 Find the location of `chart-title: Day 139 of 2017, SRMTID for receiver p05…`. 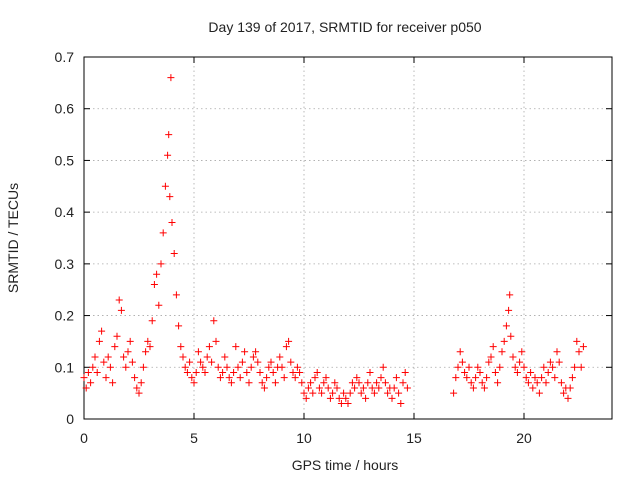

chart-title: Day 139 of 2017, SRMTID for receiver p05… is located at coordinates (344, 27).